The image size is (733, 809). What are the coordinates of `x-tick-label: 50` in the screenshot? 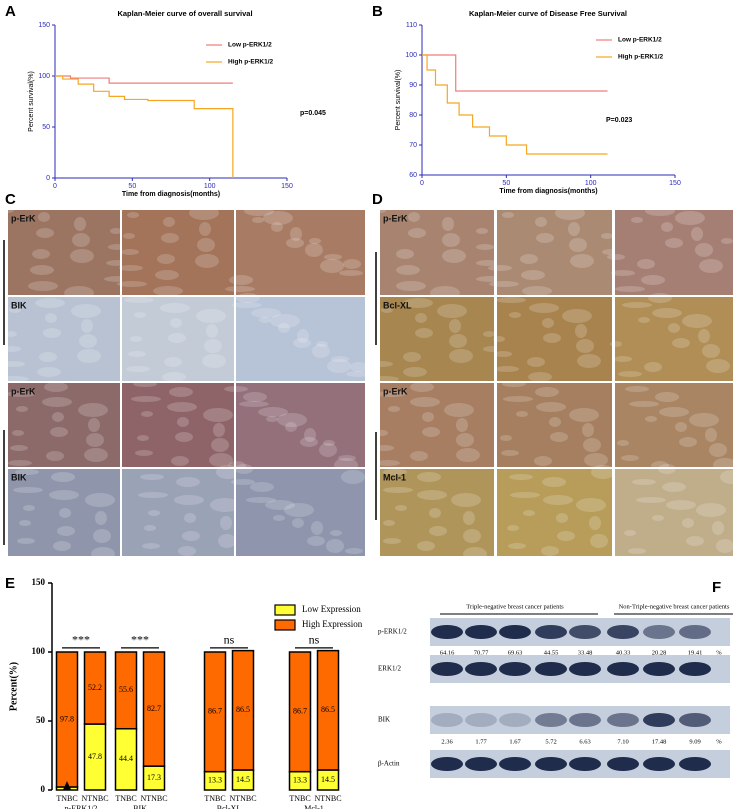 It's located at (132, 186).